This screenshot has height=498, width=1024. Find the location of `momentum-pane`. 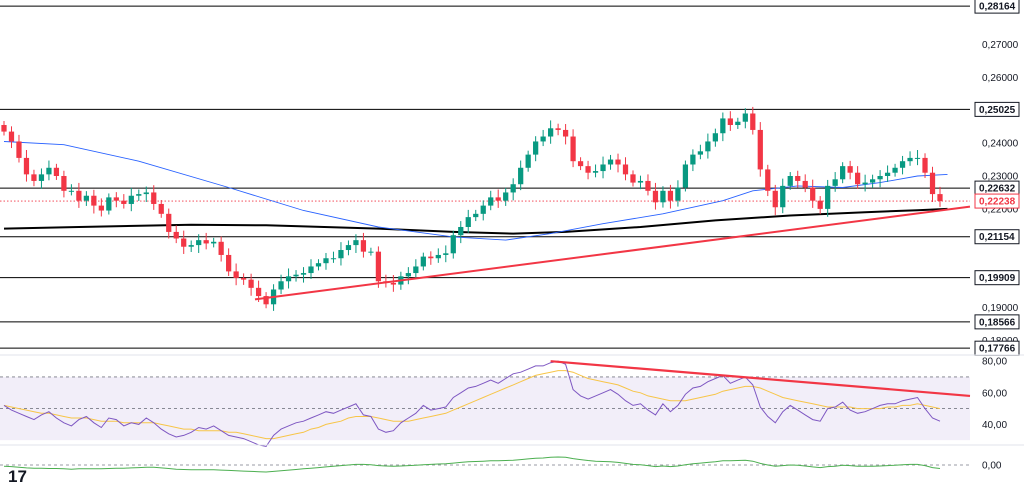

momentum-pane is located at coordinates (485, 464).